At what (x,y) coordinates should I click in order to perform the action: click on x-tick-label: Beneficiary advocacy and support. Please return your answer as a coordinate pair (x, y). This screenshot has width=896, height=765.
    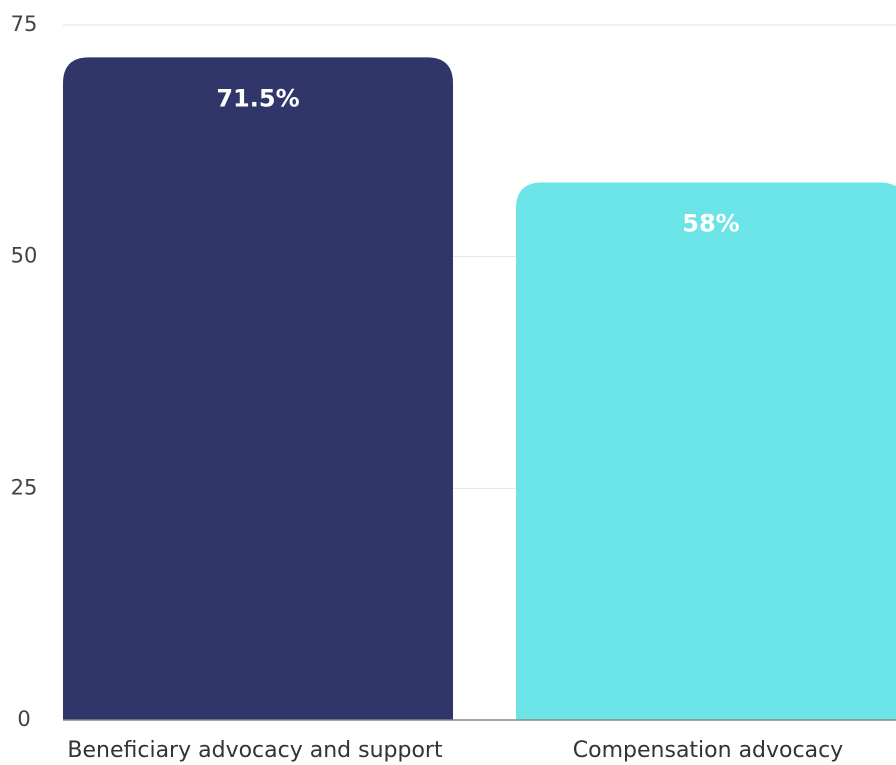
    Looking at the image, I should click on (255, 750).